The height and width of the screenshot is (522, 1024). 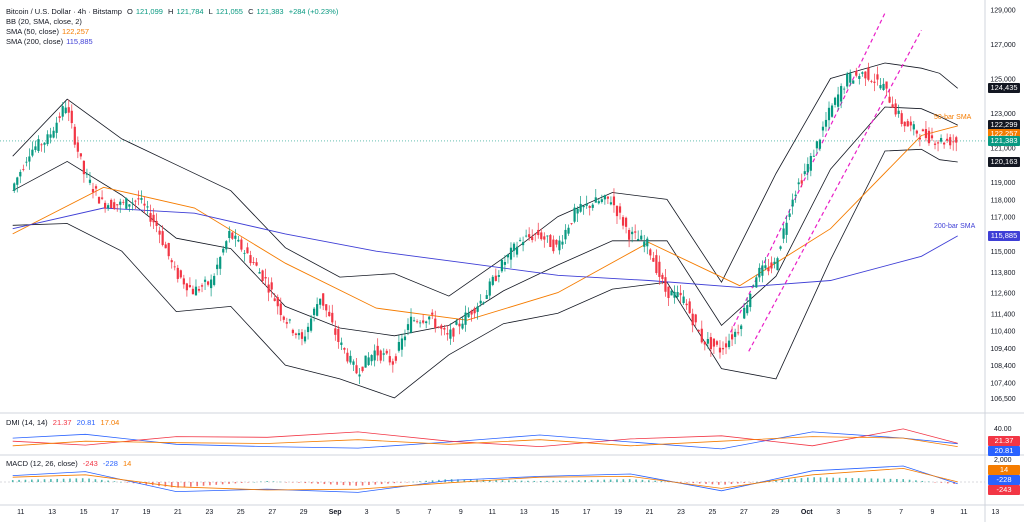 I want to click on x-tick-label: 5, so click(x=870, y=512).